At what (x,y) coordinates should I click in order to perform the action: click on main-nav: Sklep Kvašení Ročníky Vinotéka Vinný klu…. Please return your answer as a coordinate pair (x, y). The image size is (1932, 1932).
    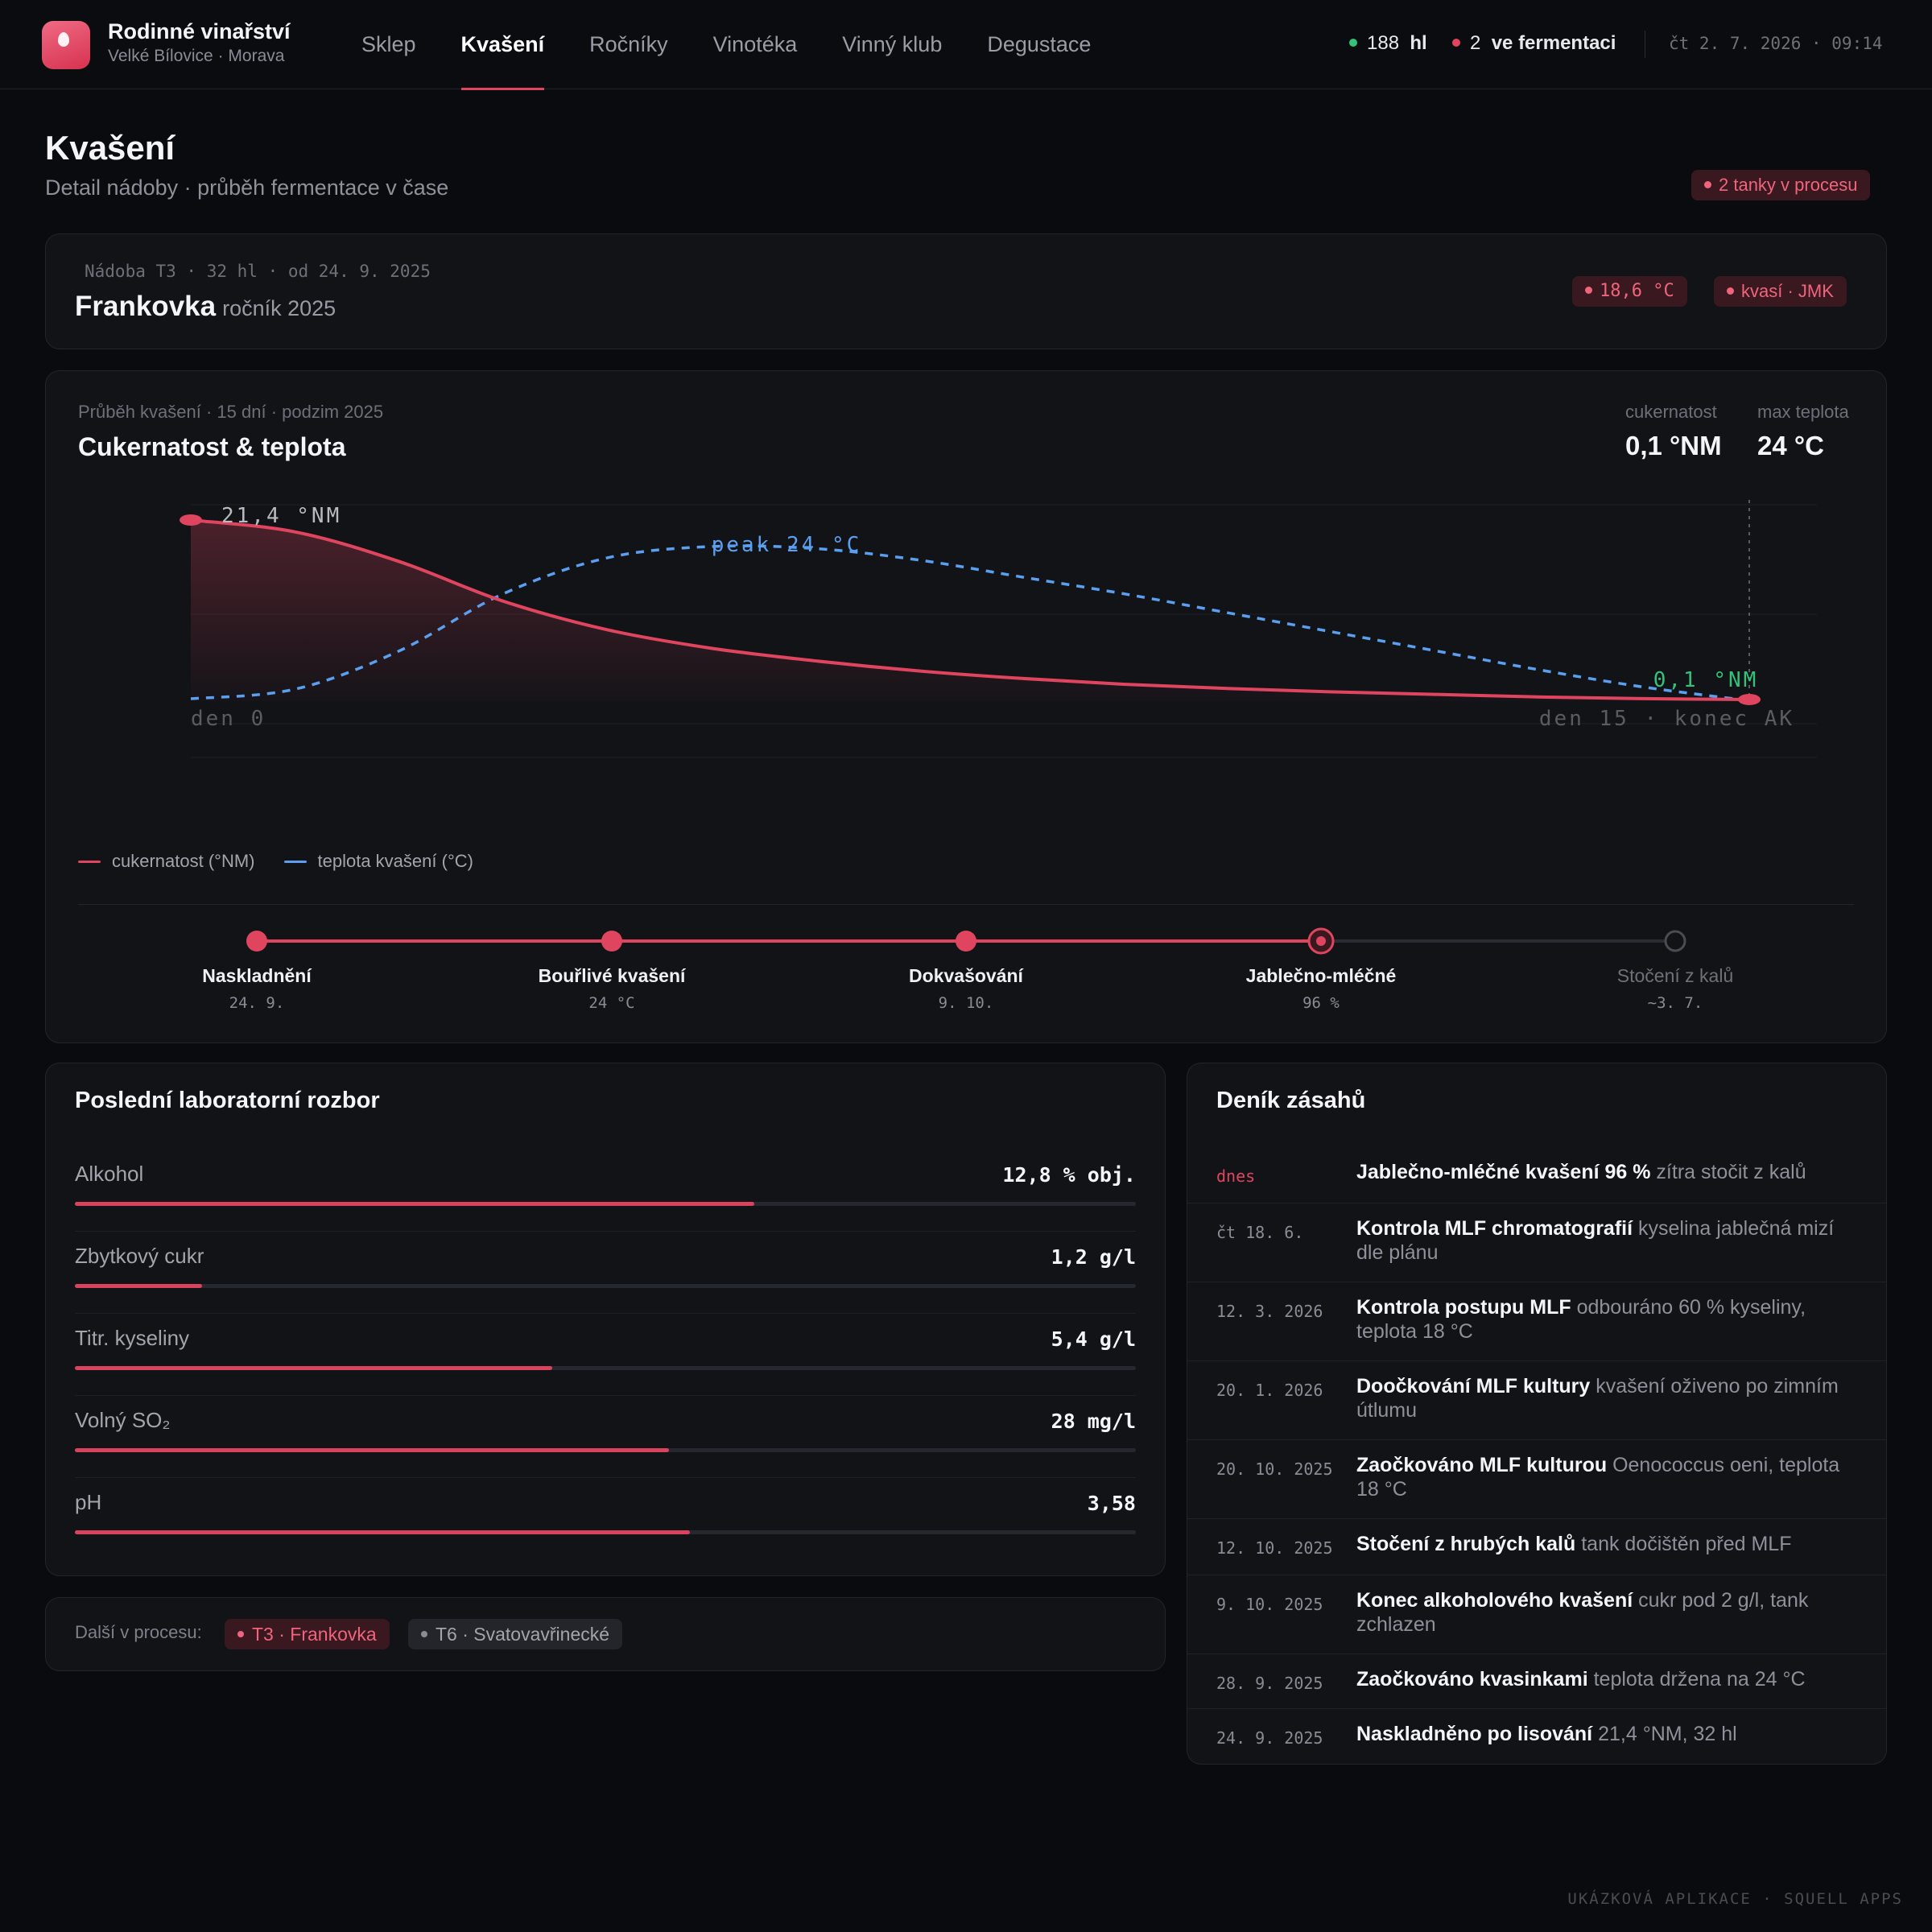
    Looking at the image, I should click on (748, 45).